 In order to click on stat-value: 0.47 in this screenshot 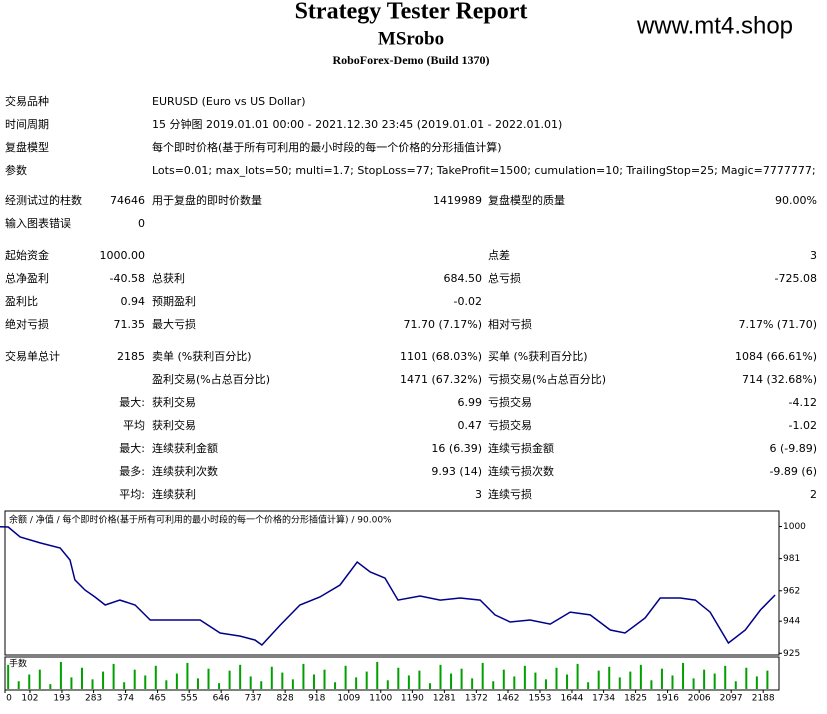, I will do `click(470, 425)`.